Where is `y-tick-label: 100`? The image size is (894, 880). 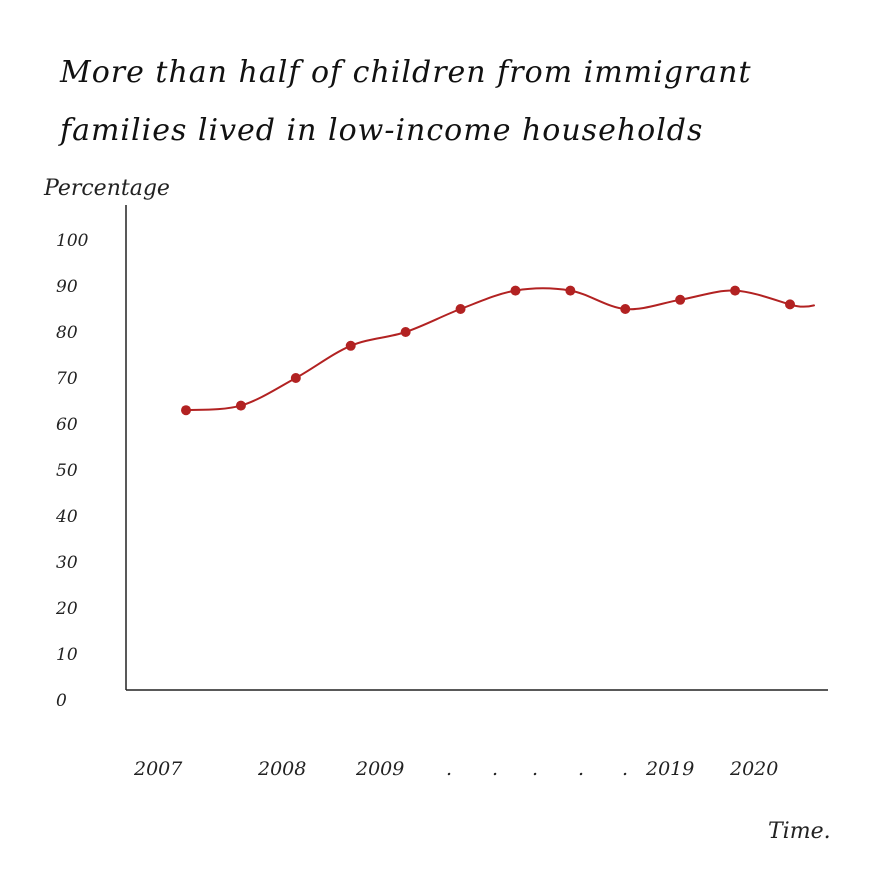 y-tick-label: 100 is located at coordinates (72, 241).